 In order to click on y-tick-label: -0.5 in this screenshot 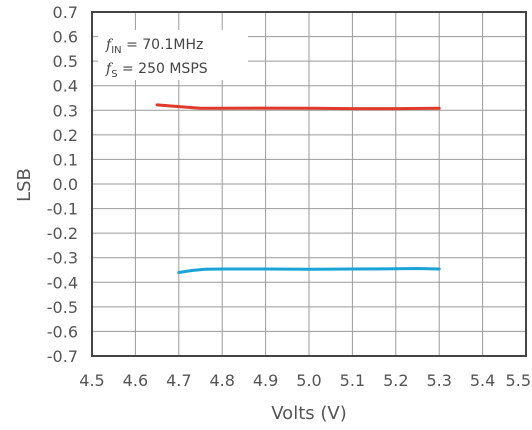, I will do `click(62, 307)`.